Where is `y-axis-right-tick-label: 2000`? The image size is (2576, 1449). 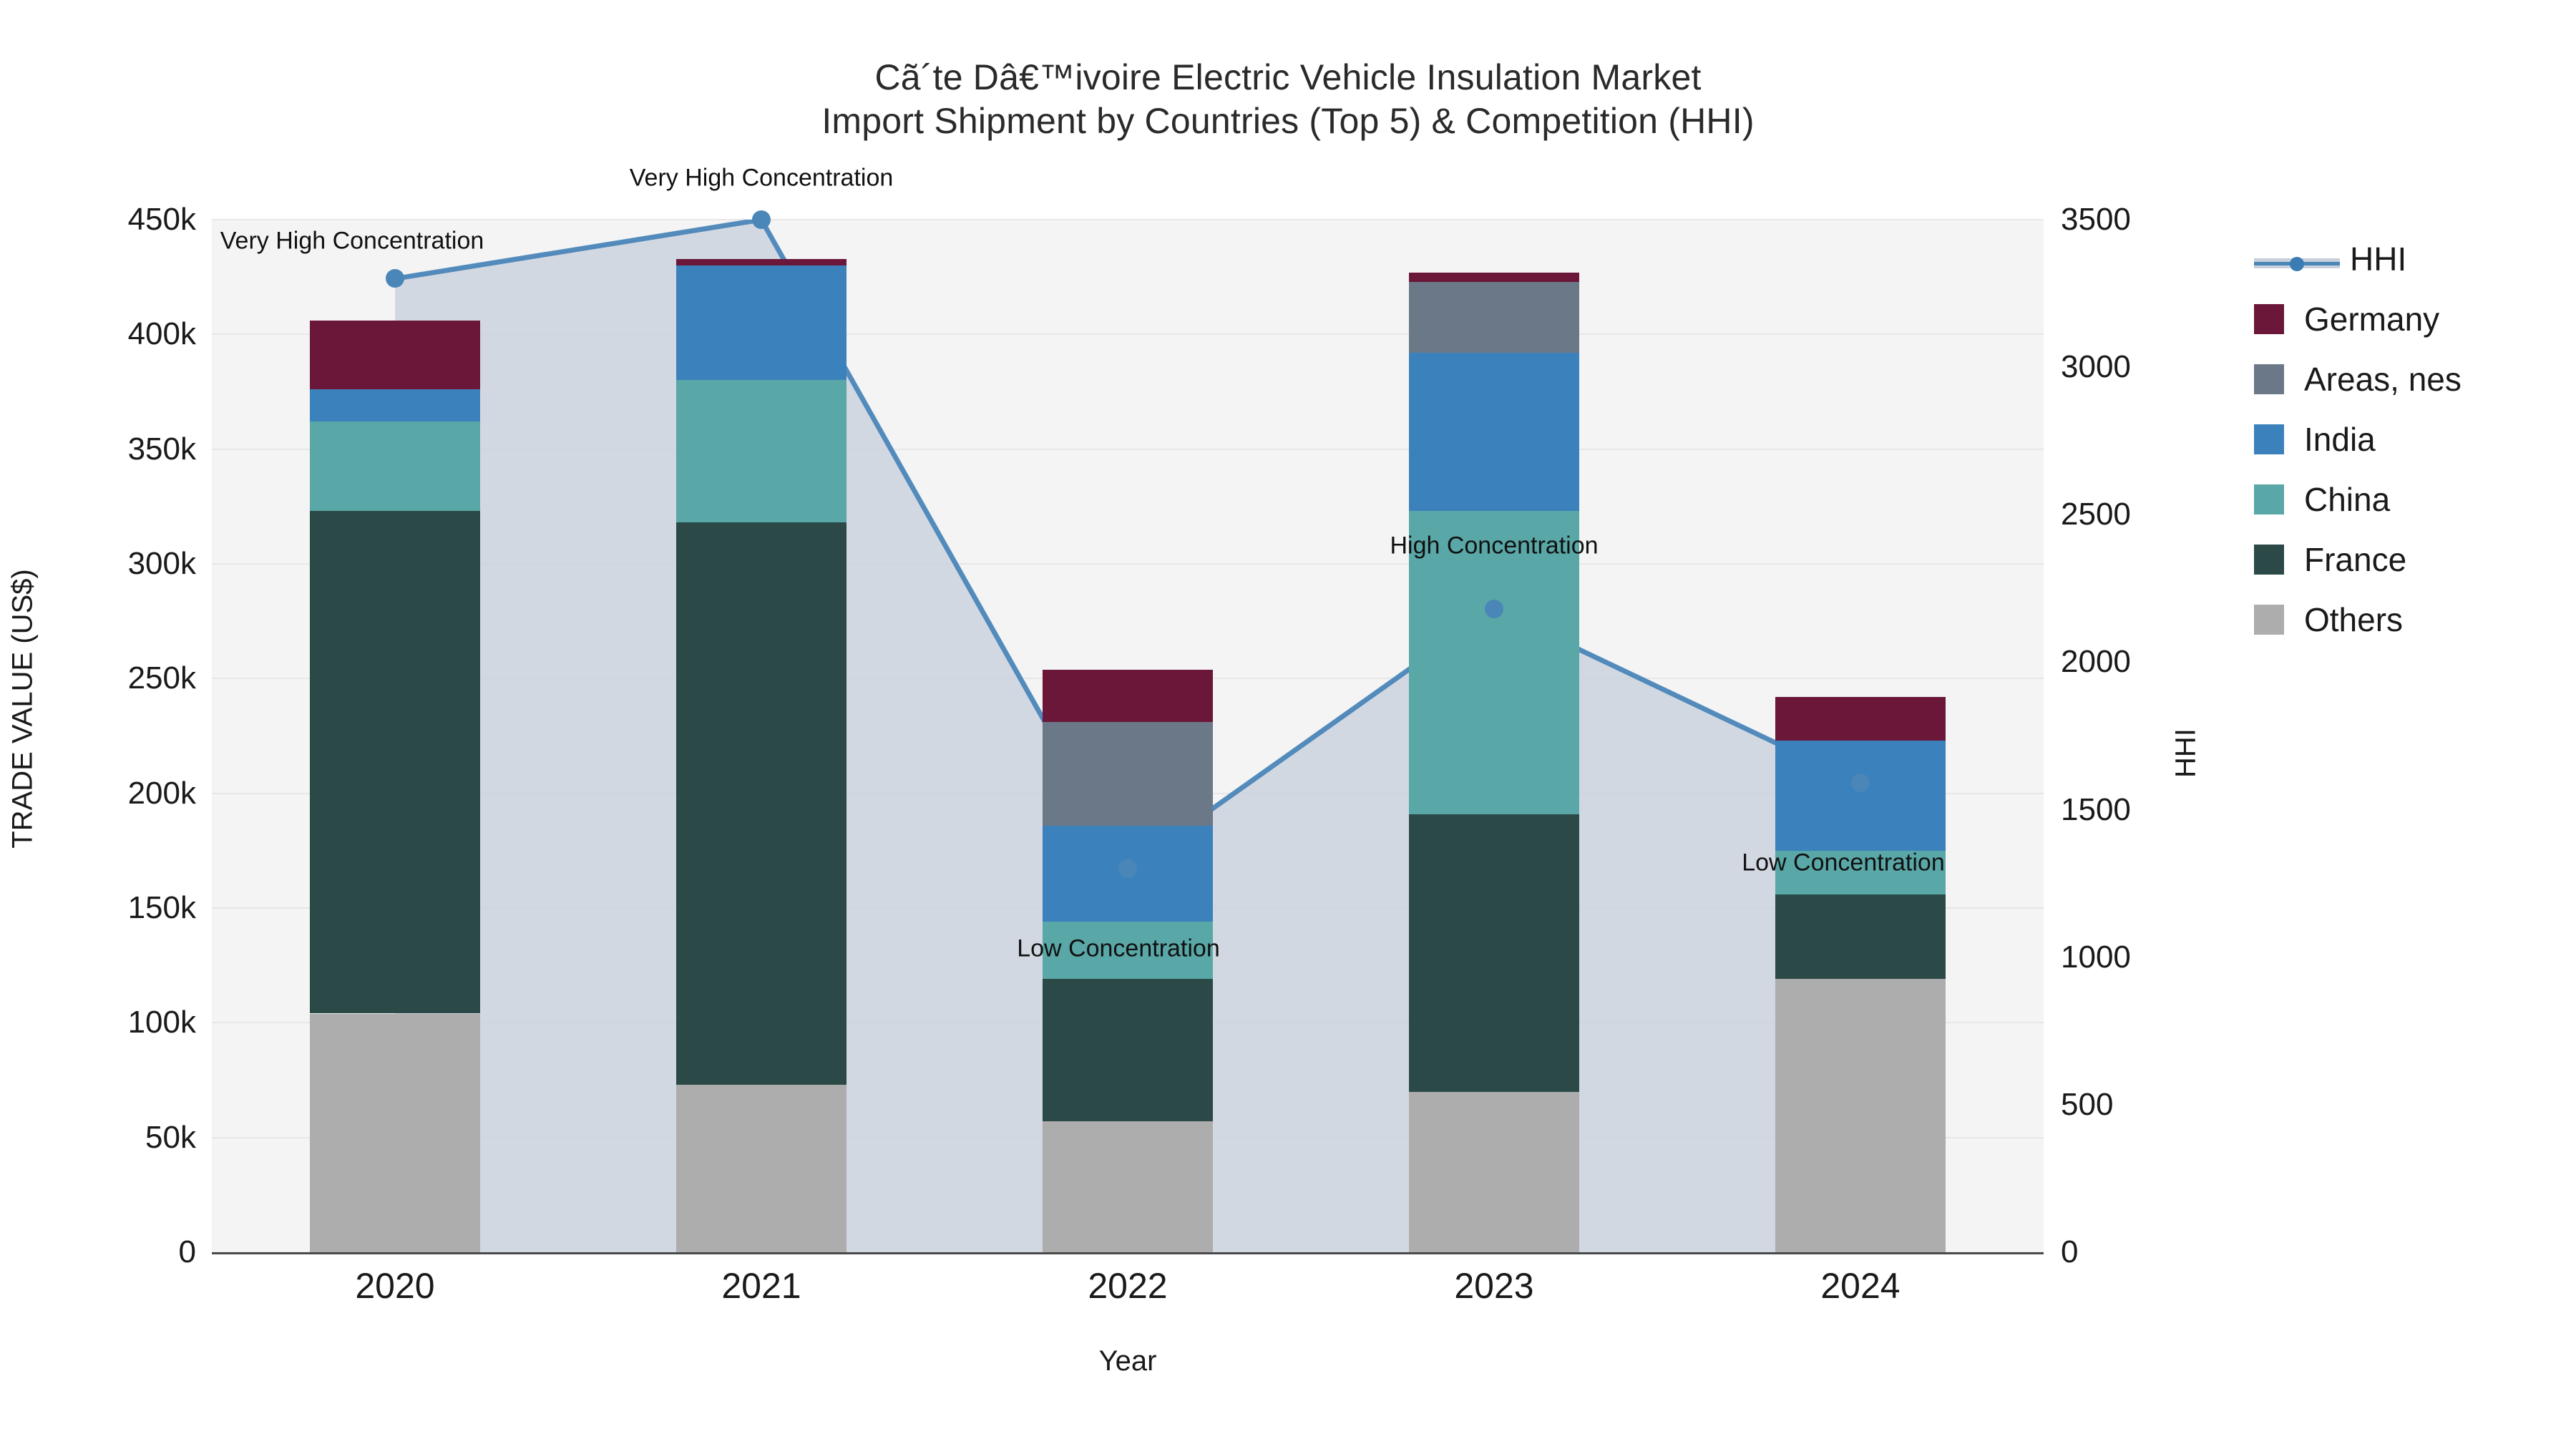
y-axis-right-tick-label: 2000 is located at coordinates (2096, 662).